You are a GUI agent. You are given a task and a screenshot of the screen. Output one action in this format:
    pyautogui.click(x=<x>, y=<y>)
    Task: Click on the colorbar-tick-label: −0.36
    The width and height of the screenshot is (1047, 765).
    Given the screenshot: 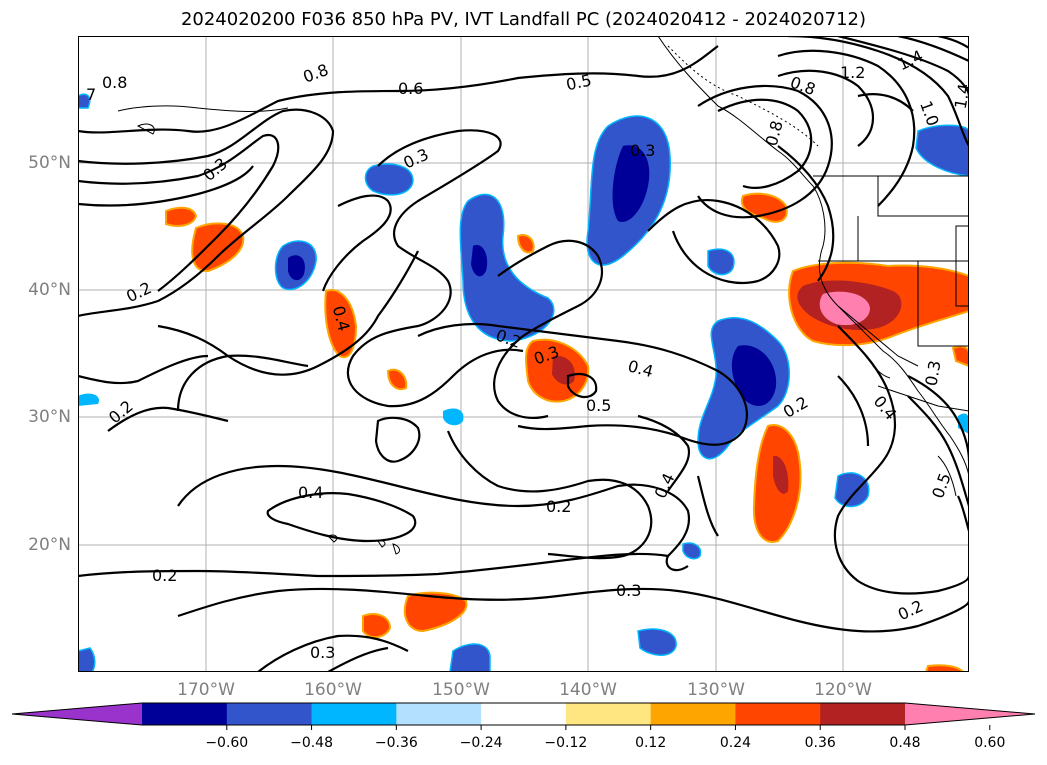 What is the action you would take?
    pyautogui.click(x=396, y=743)
    